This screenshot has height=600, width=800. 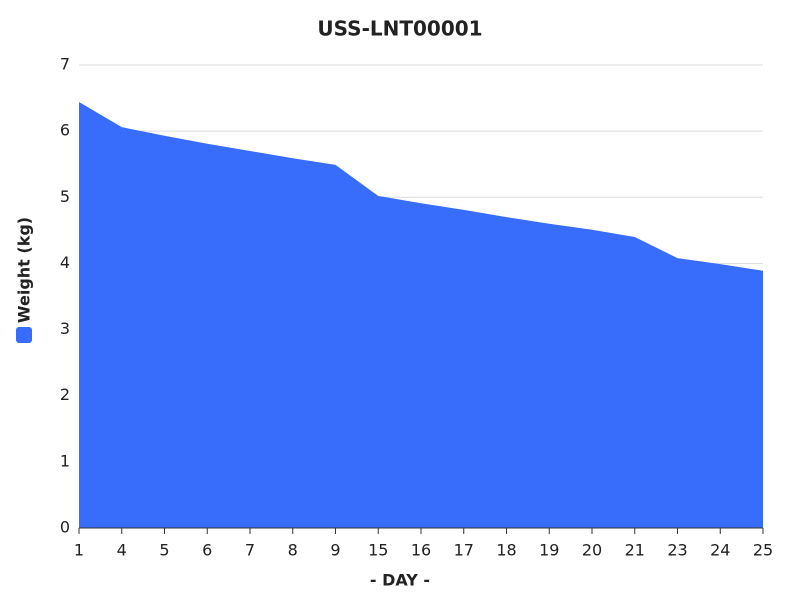 I want to click on x-tick-label: 7, so click(x=250, y=550).